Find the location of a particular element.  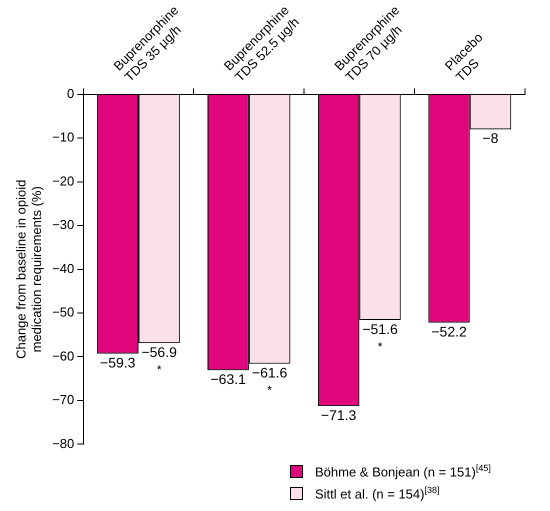

data-label: −61.6 is located at coordinates (270, 372).